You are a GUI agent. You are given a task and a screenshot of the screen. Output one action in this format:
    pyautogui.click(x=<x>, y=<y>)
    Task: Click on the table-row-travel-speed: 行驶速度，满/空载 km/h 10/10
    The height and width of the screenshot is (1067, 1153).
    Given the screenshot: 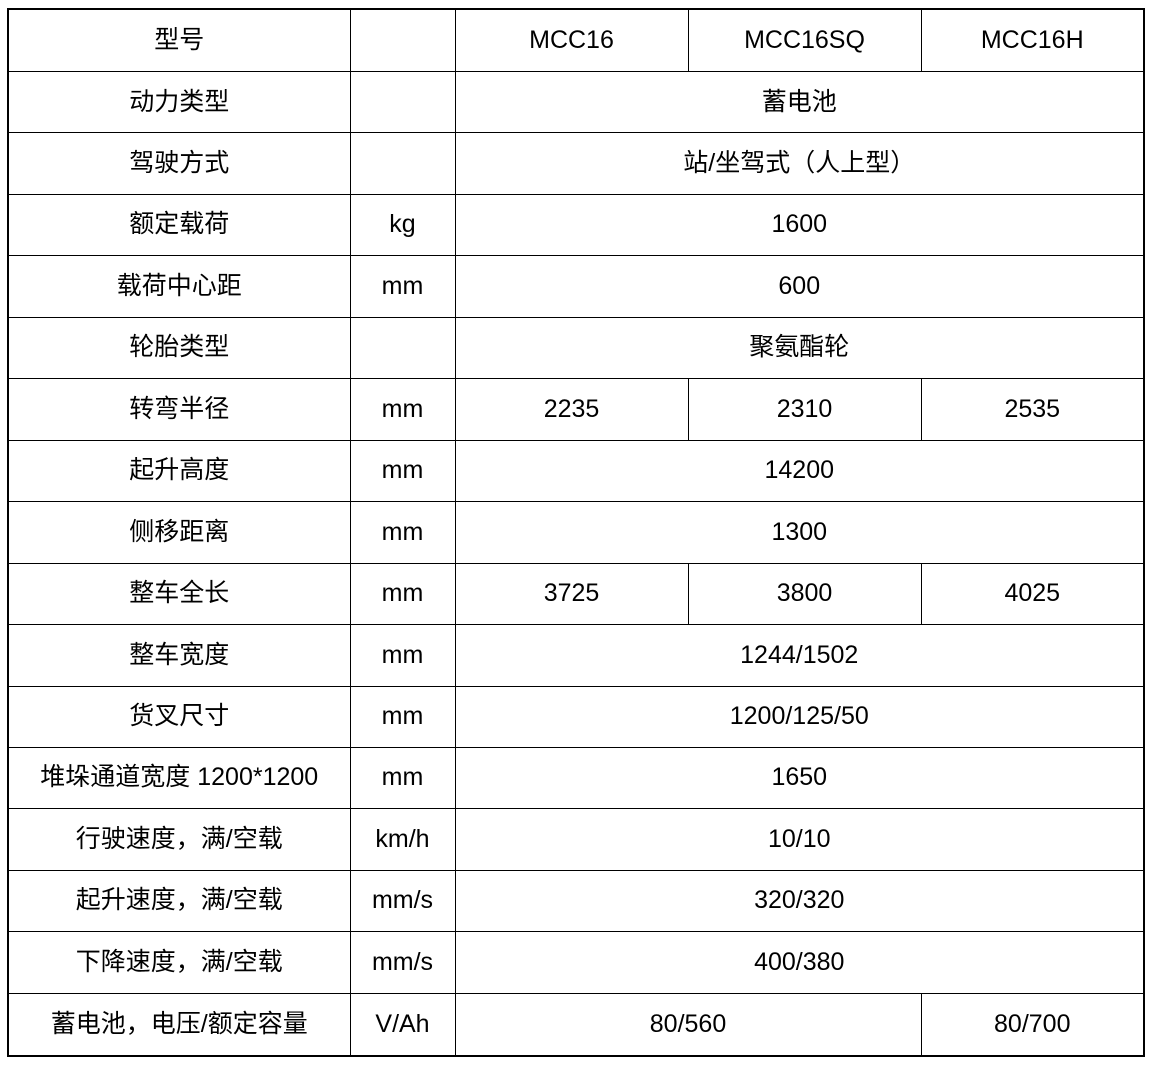 What is the action you would take?
    pyautogui.click(x=576, y=839)
    